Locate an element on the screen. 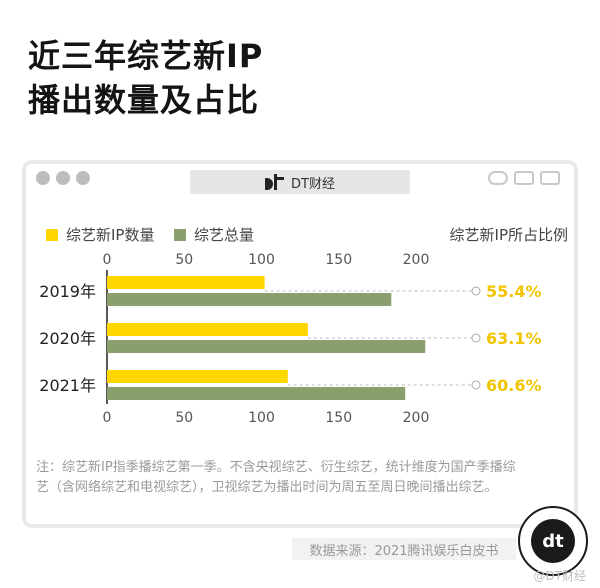 This screenshot has width=600, height=588. legend-item-series1: 综艺新IP数量 is located at coordinates (100, 234).